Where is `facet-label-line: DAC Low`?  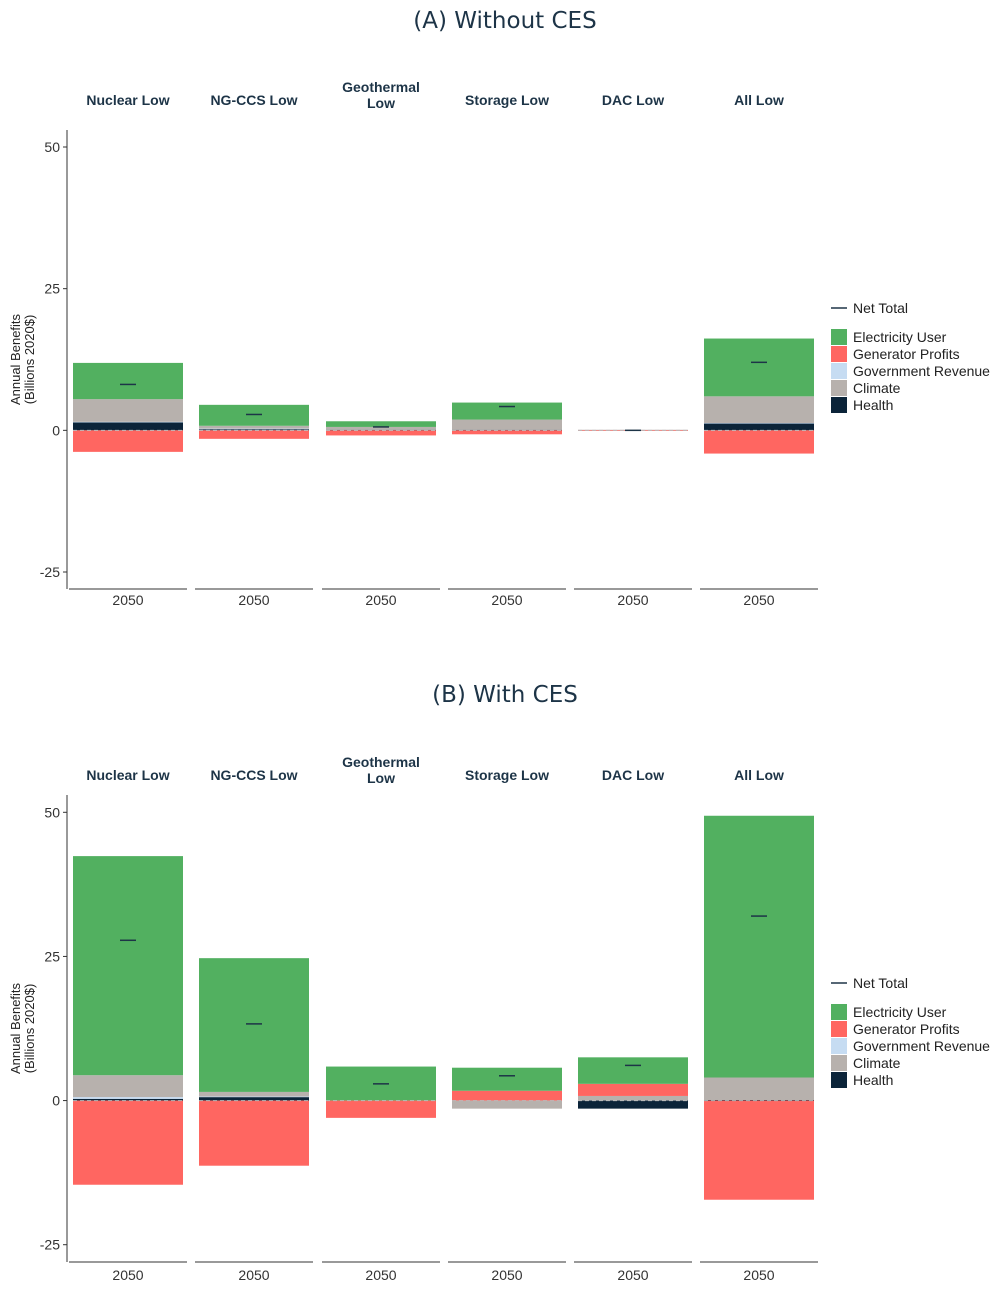 facet-label-line: DAC Low is located at coordinates (633, 100).